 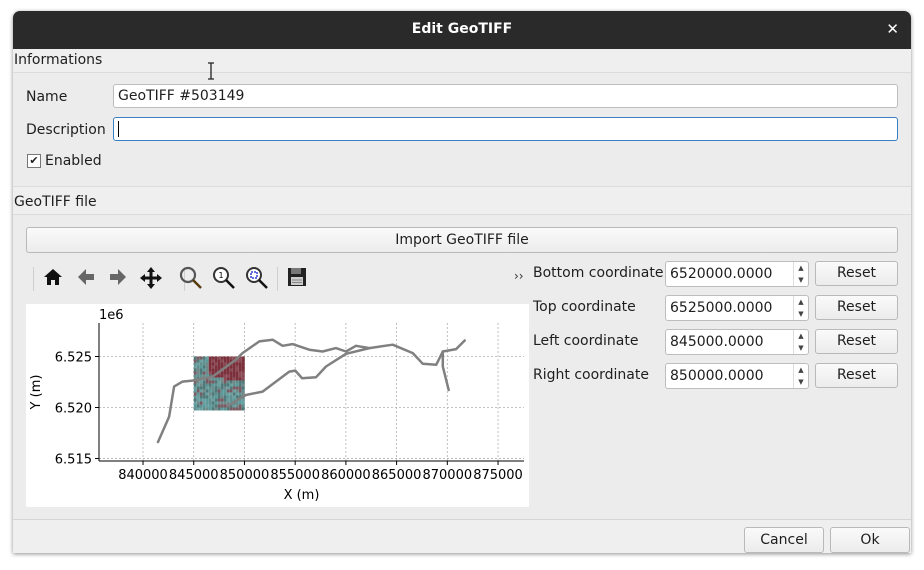 What do you see at coordinates (245, 475) in the screenshot?
I see `x-tick-label: 850000` at bounding box center [245, 475].